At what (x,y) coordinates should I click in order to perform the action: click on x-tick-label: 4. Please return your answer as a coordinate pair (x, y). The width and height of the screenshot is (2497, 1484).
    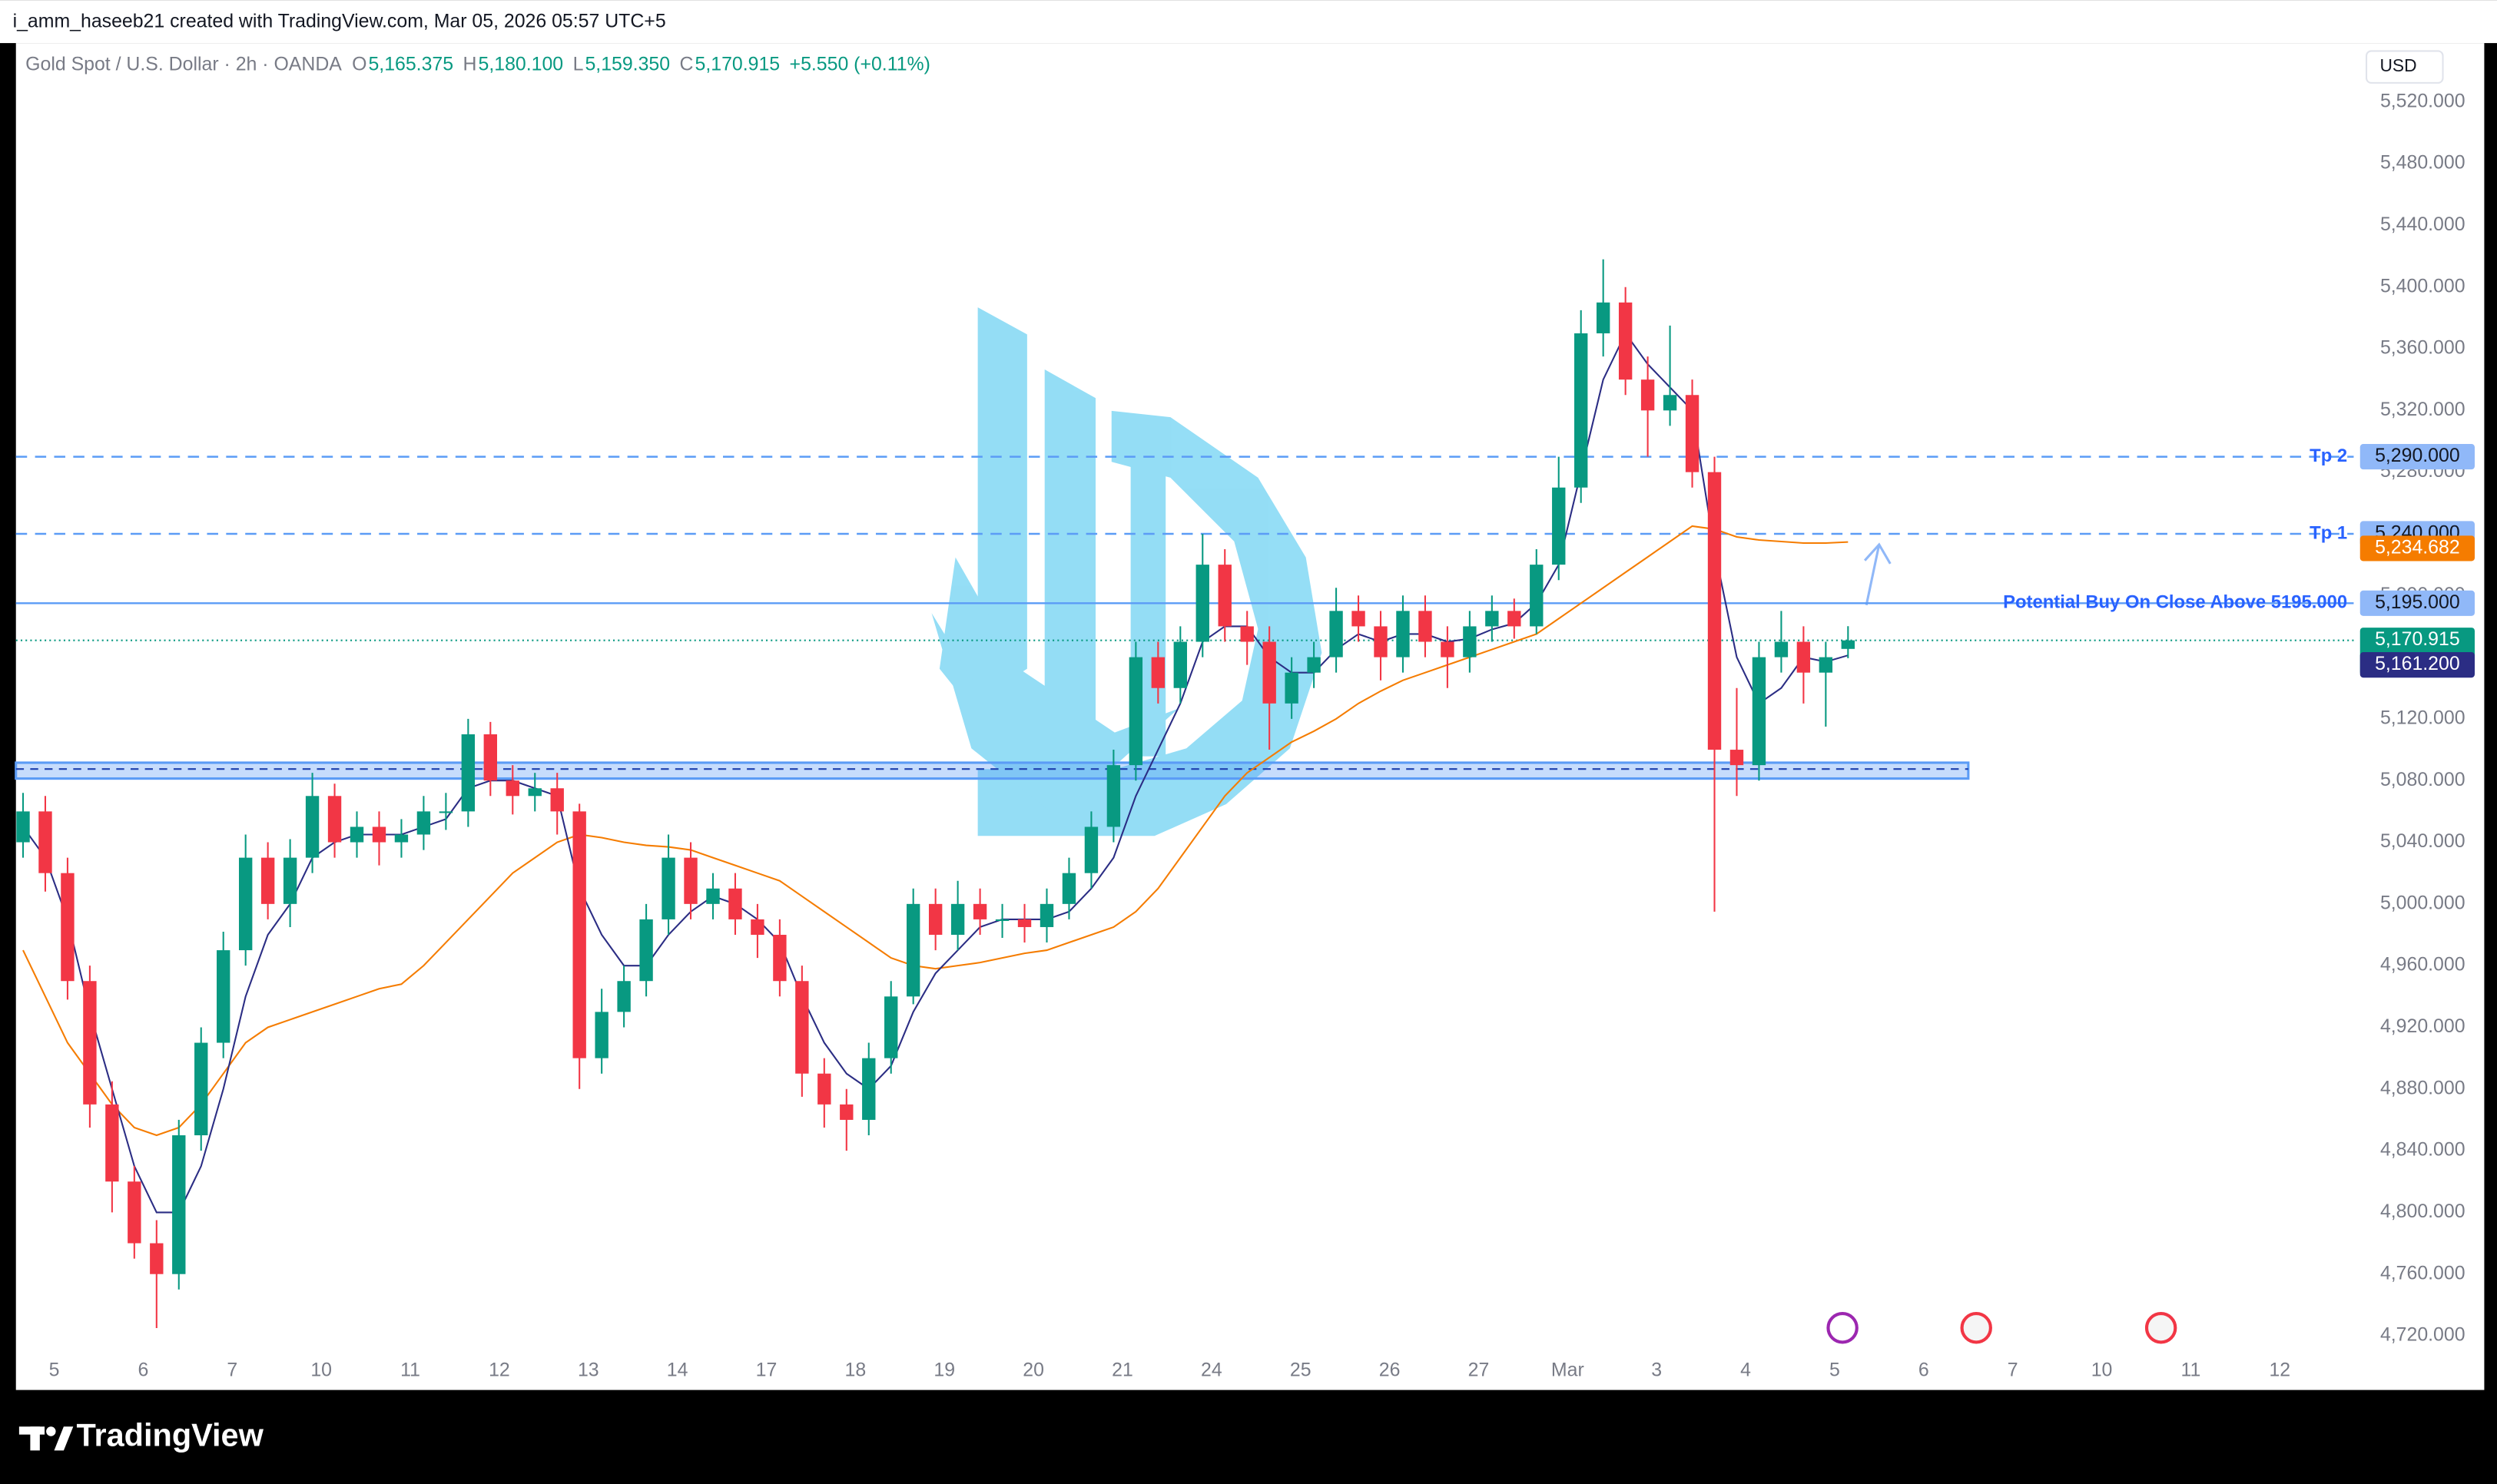
    Looking at the image, I should click on (1745, 1369).